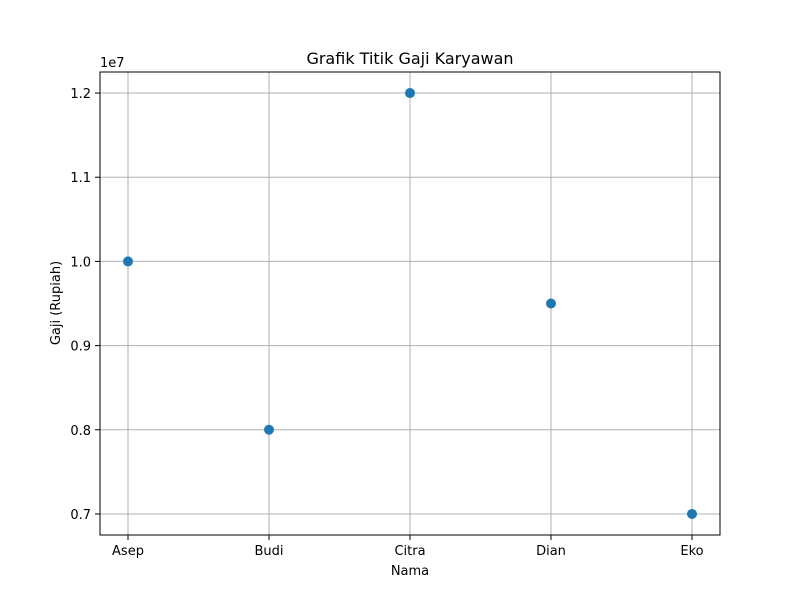  I want to click on x-tick-label: Dian, so click(551, 551).